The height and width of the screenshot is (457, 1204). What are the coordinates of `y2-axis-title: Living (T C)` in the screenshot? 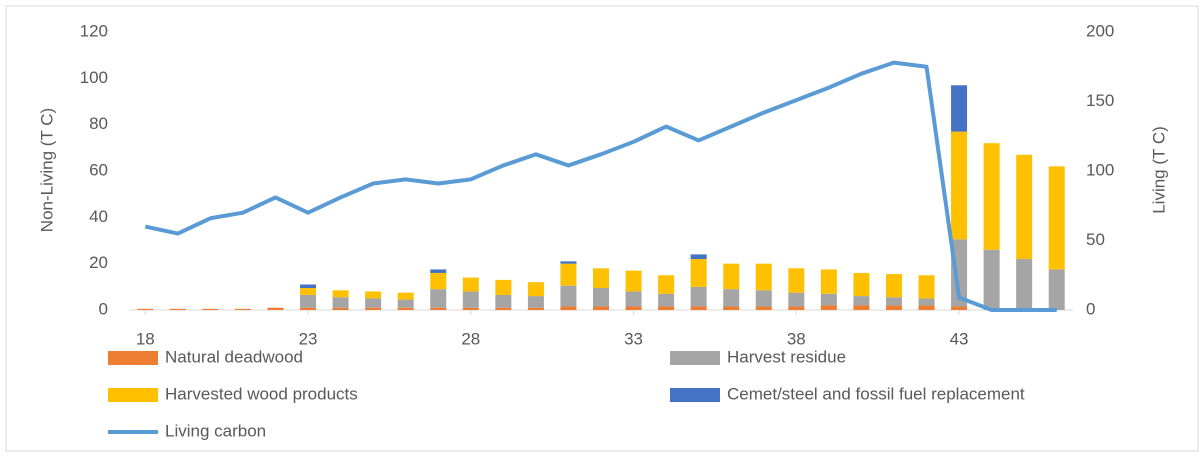 It's located at (1158, 170).